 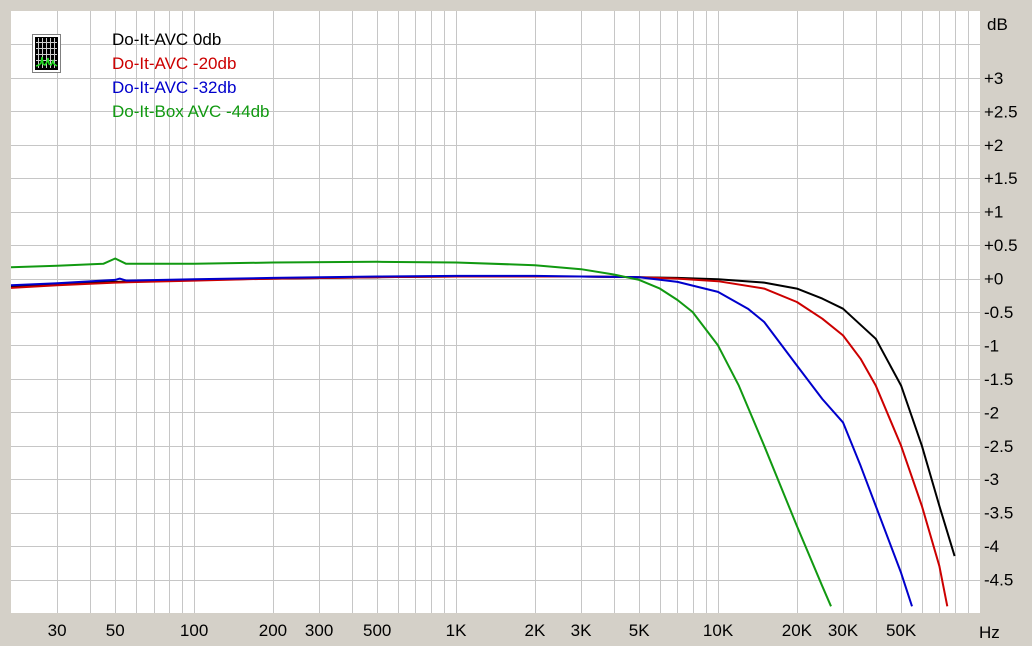 I want to click on y-tick-label: +2, so click(x=993, y=145).